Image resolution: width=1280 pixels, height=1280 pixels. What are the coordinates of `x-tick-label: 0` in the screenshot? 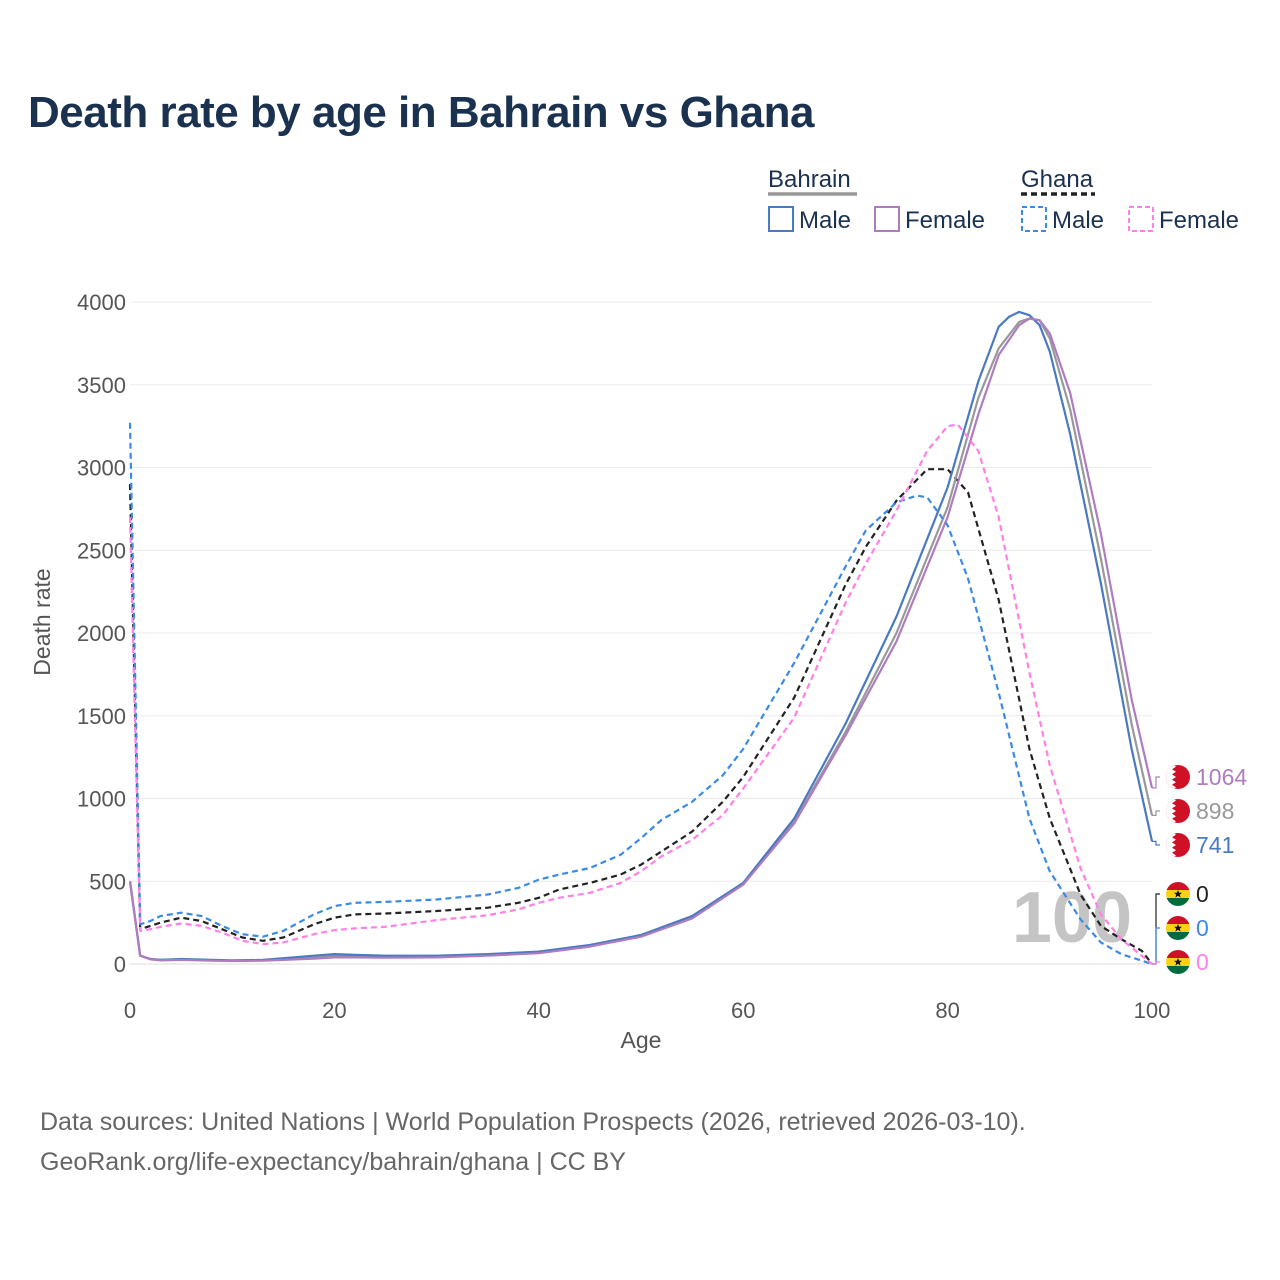 It's located at (130, 1010).